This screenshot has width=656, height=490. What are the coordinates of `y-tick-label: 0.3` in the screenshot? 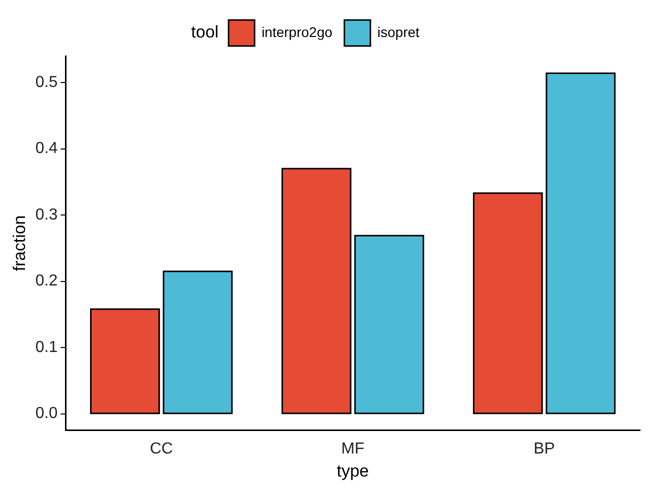 It's located at (46, 215).